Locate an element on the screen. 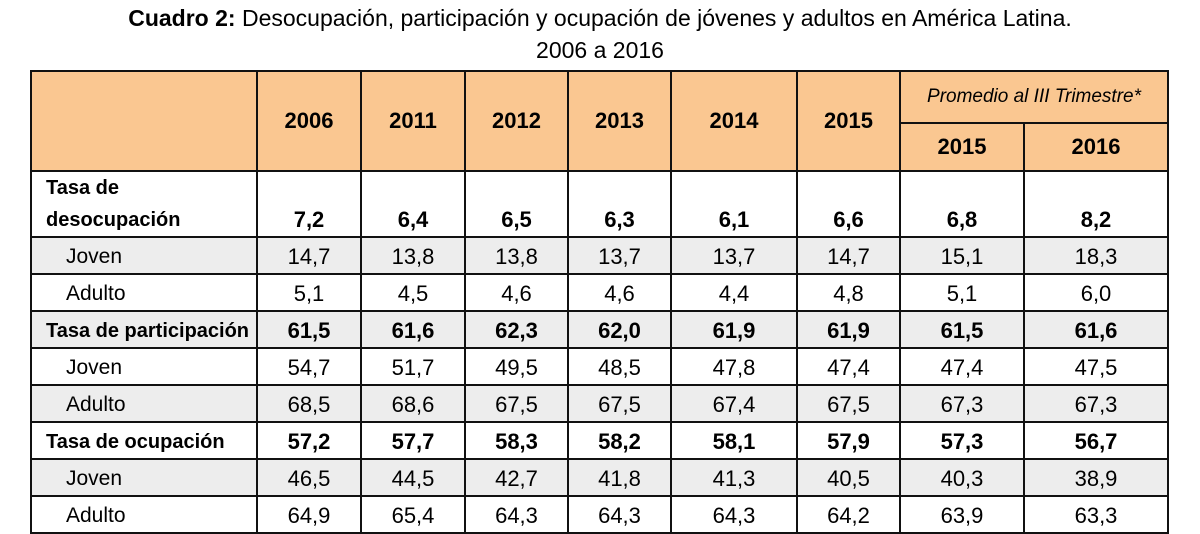 The height and width of the screenshot is (534, 1200). table-cell: 68,6 is located at coordinates (413, 403).